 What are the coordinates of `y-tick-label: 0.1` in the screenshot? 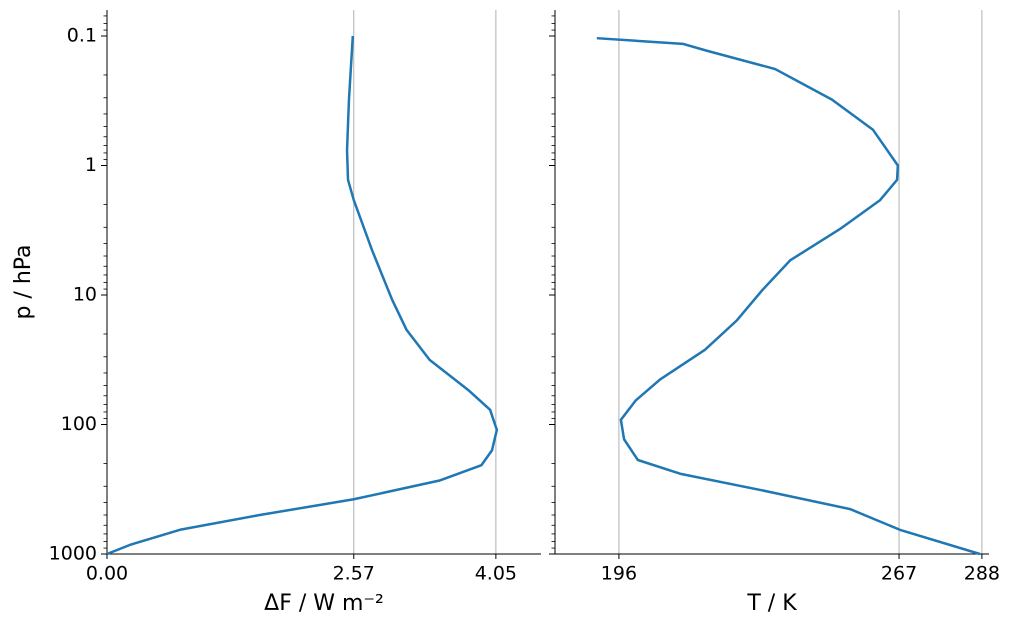 It's located at (82, 35).